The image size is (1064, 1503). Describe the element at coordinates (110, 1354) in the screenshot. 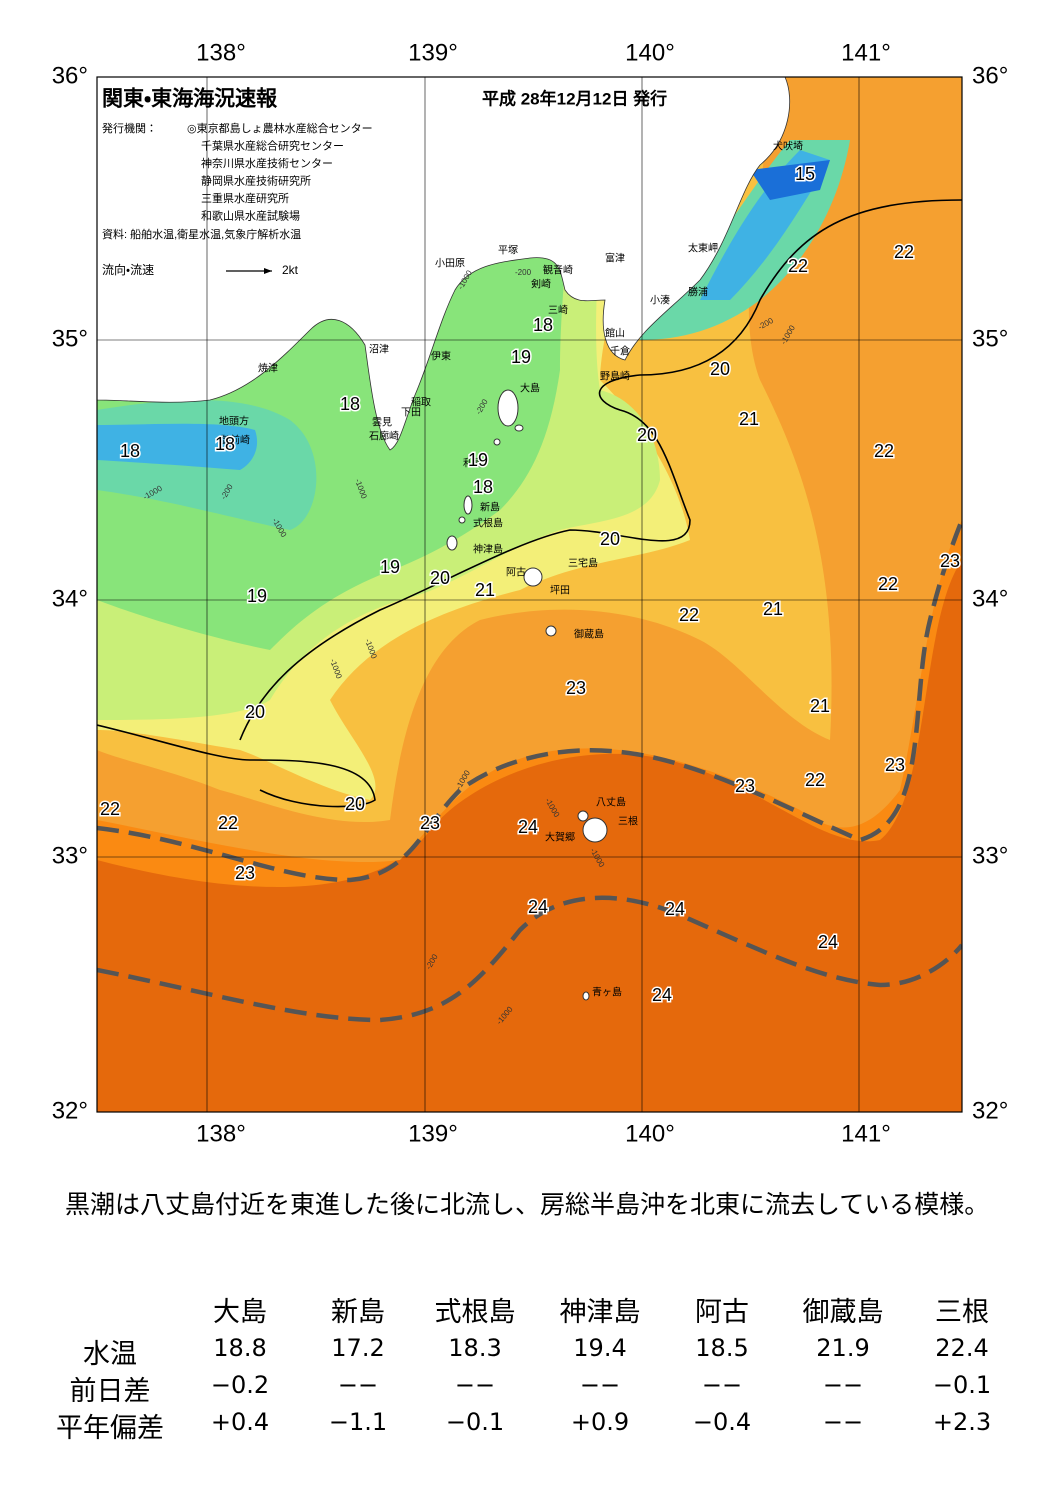

I see `row-label: 水温` at that location.